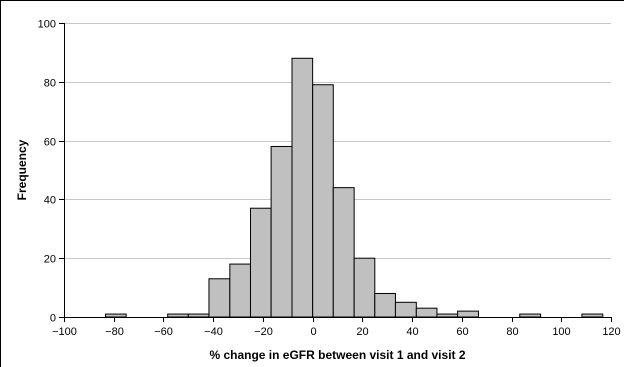 Image resolution: width=624 pixels, height=367 pixels. I want to click on x-tick-label: 100, so click(561, 332).